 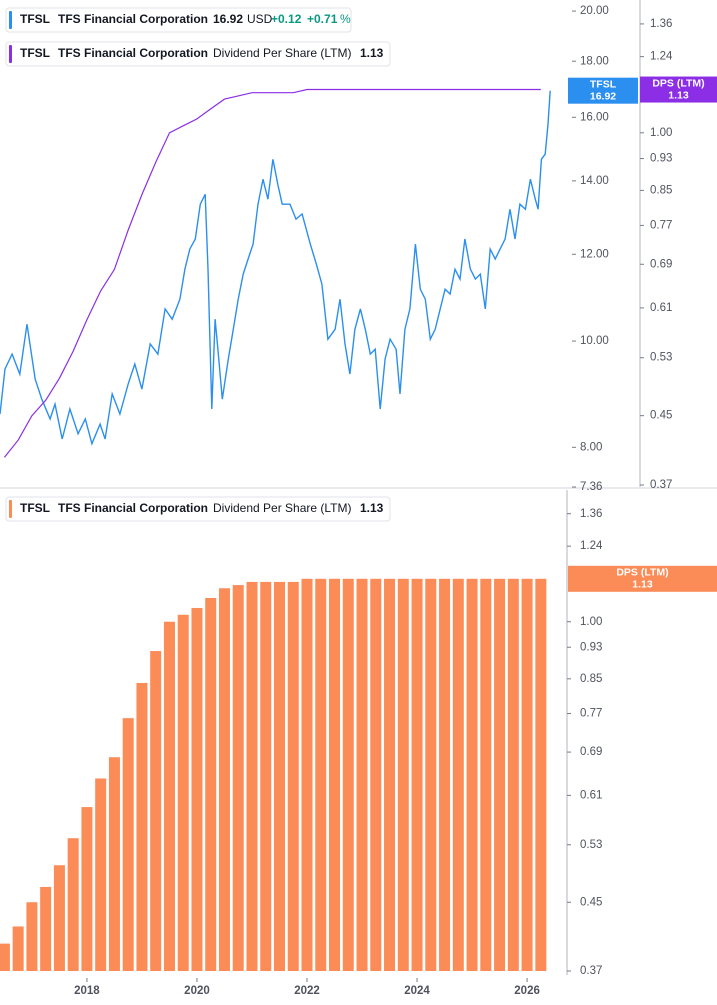 What do you see at coordinates (307, 991) in the screenshot?
I see `x-tick-label: 2022` at bounding box center [307, 991].